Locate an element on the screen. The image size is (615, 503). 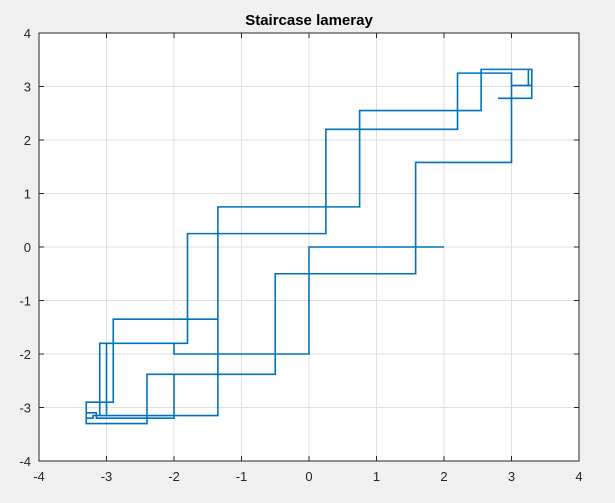
x-tick-label: 3 is located at coordinates (511, 476).